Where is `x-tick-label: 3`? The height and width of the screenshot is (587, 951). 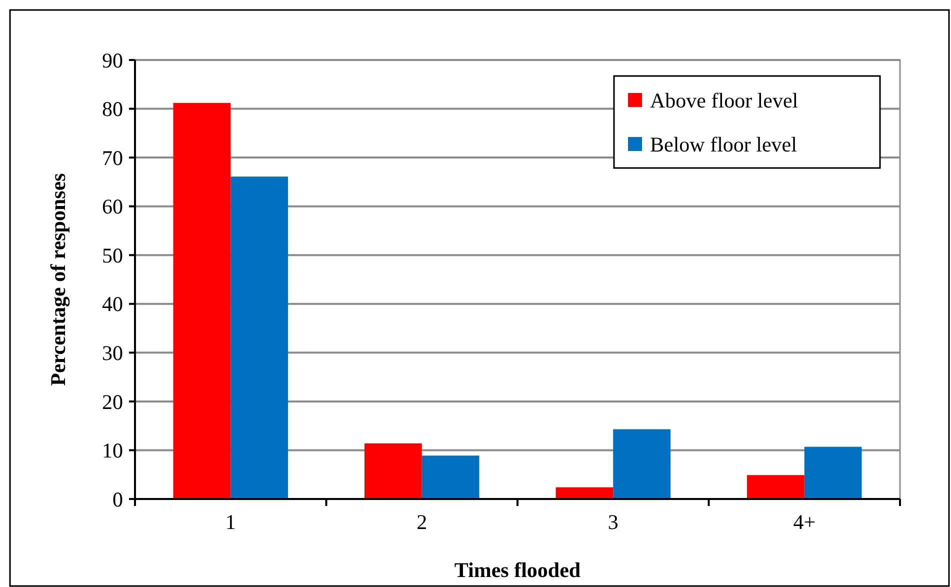 x-tick-label: 3 is located at coordinates (613, 522).